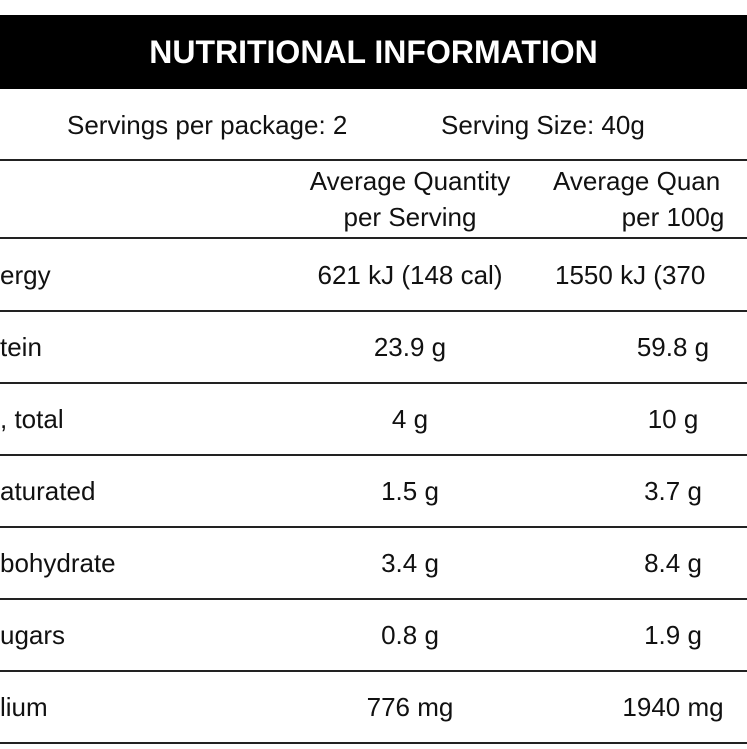  What do you see at coordinates (48, 491) in the screenshot?
I see `nutrient-name: aturated` at bounding box center [48, 491].